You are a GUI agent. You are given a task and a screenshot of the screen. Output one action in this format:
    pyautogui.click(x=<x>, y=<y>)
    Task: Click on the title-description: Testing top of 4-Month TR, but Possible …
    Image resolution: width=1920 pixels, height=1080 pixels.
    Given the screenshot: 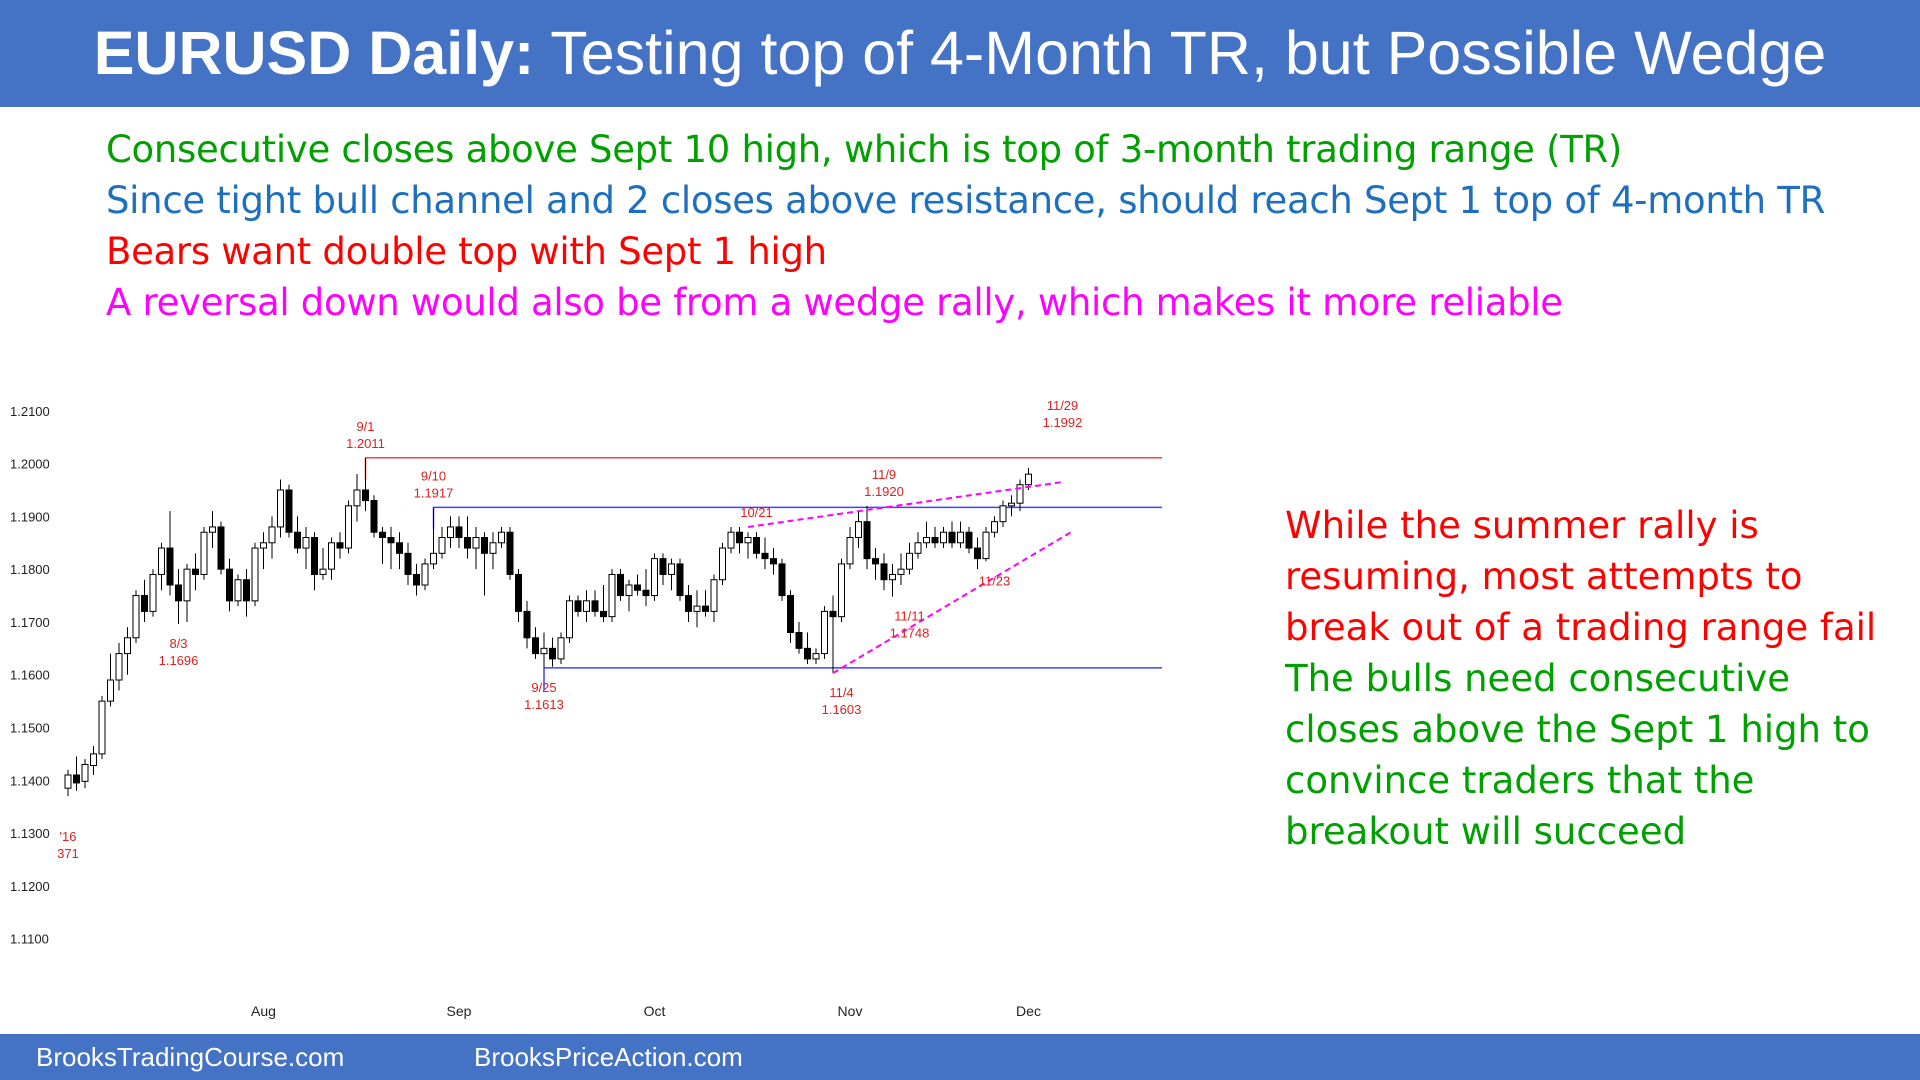 What is the action you would take?
    pyautogui.click(x=1180, y=53)
    